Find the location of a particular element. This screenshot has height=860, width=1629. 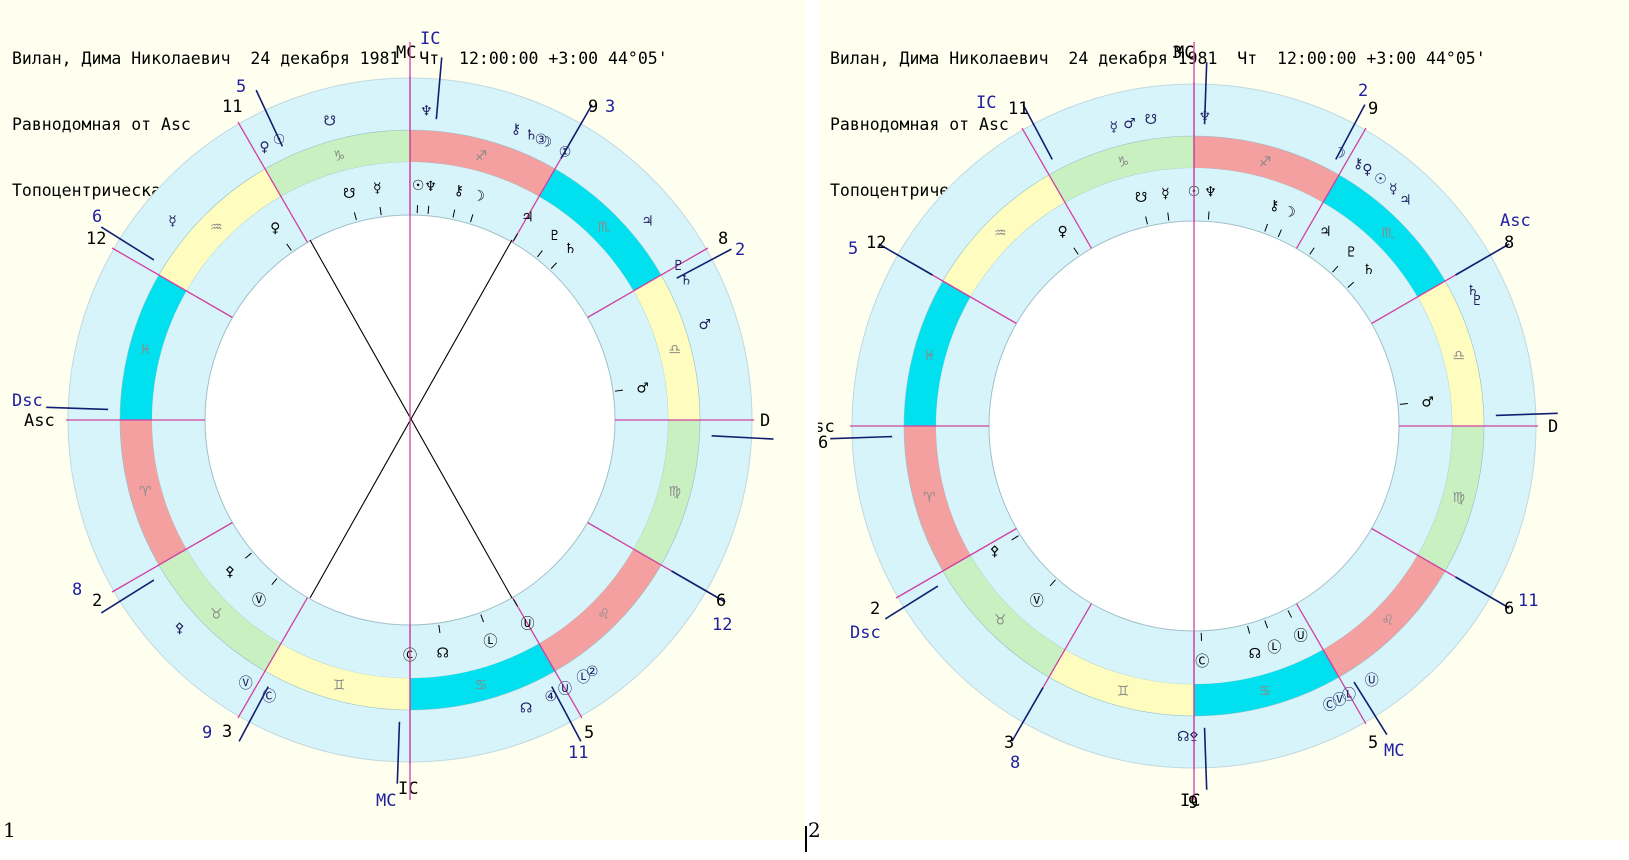

house-number-outer: 9 is located at coordinates (207, 733).